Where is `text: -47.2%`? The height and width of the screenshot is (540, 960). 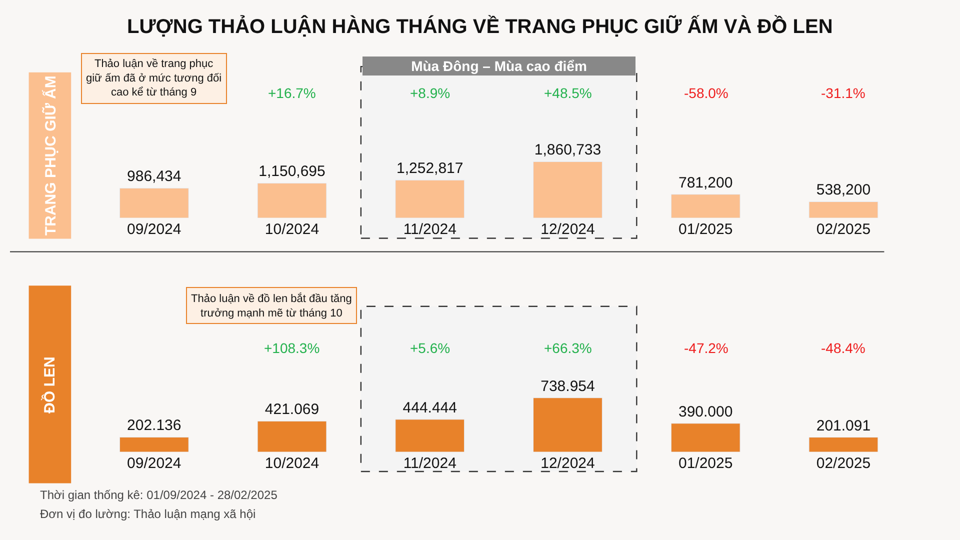
text: -47.2% is located at coordinates (706, 348).